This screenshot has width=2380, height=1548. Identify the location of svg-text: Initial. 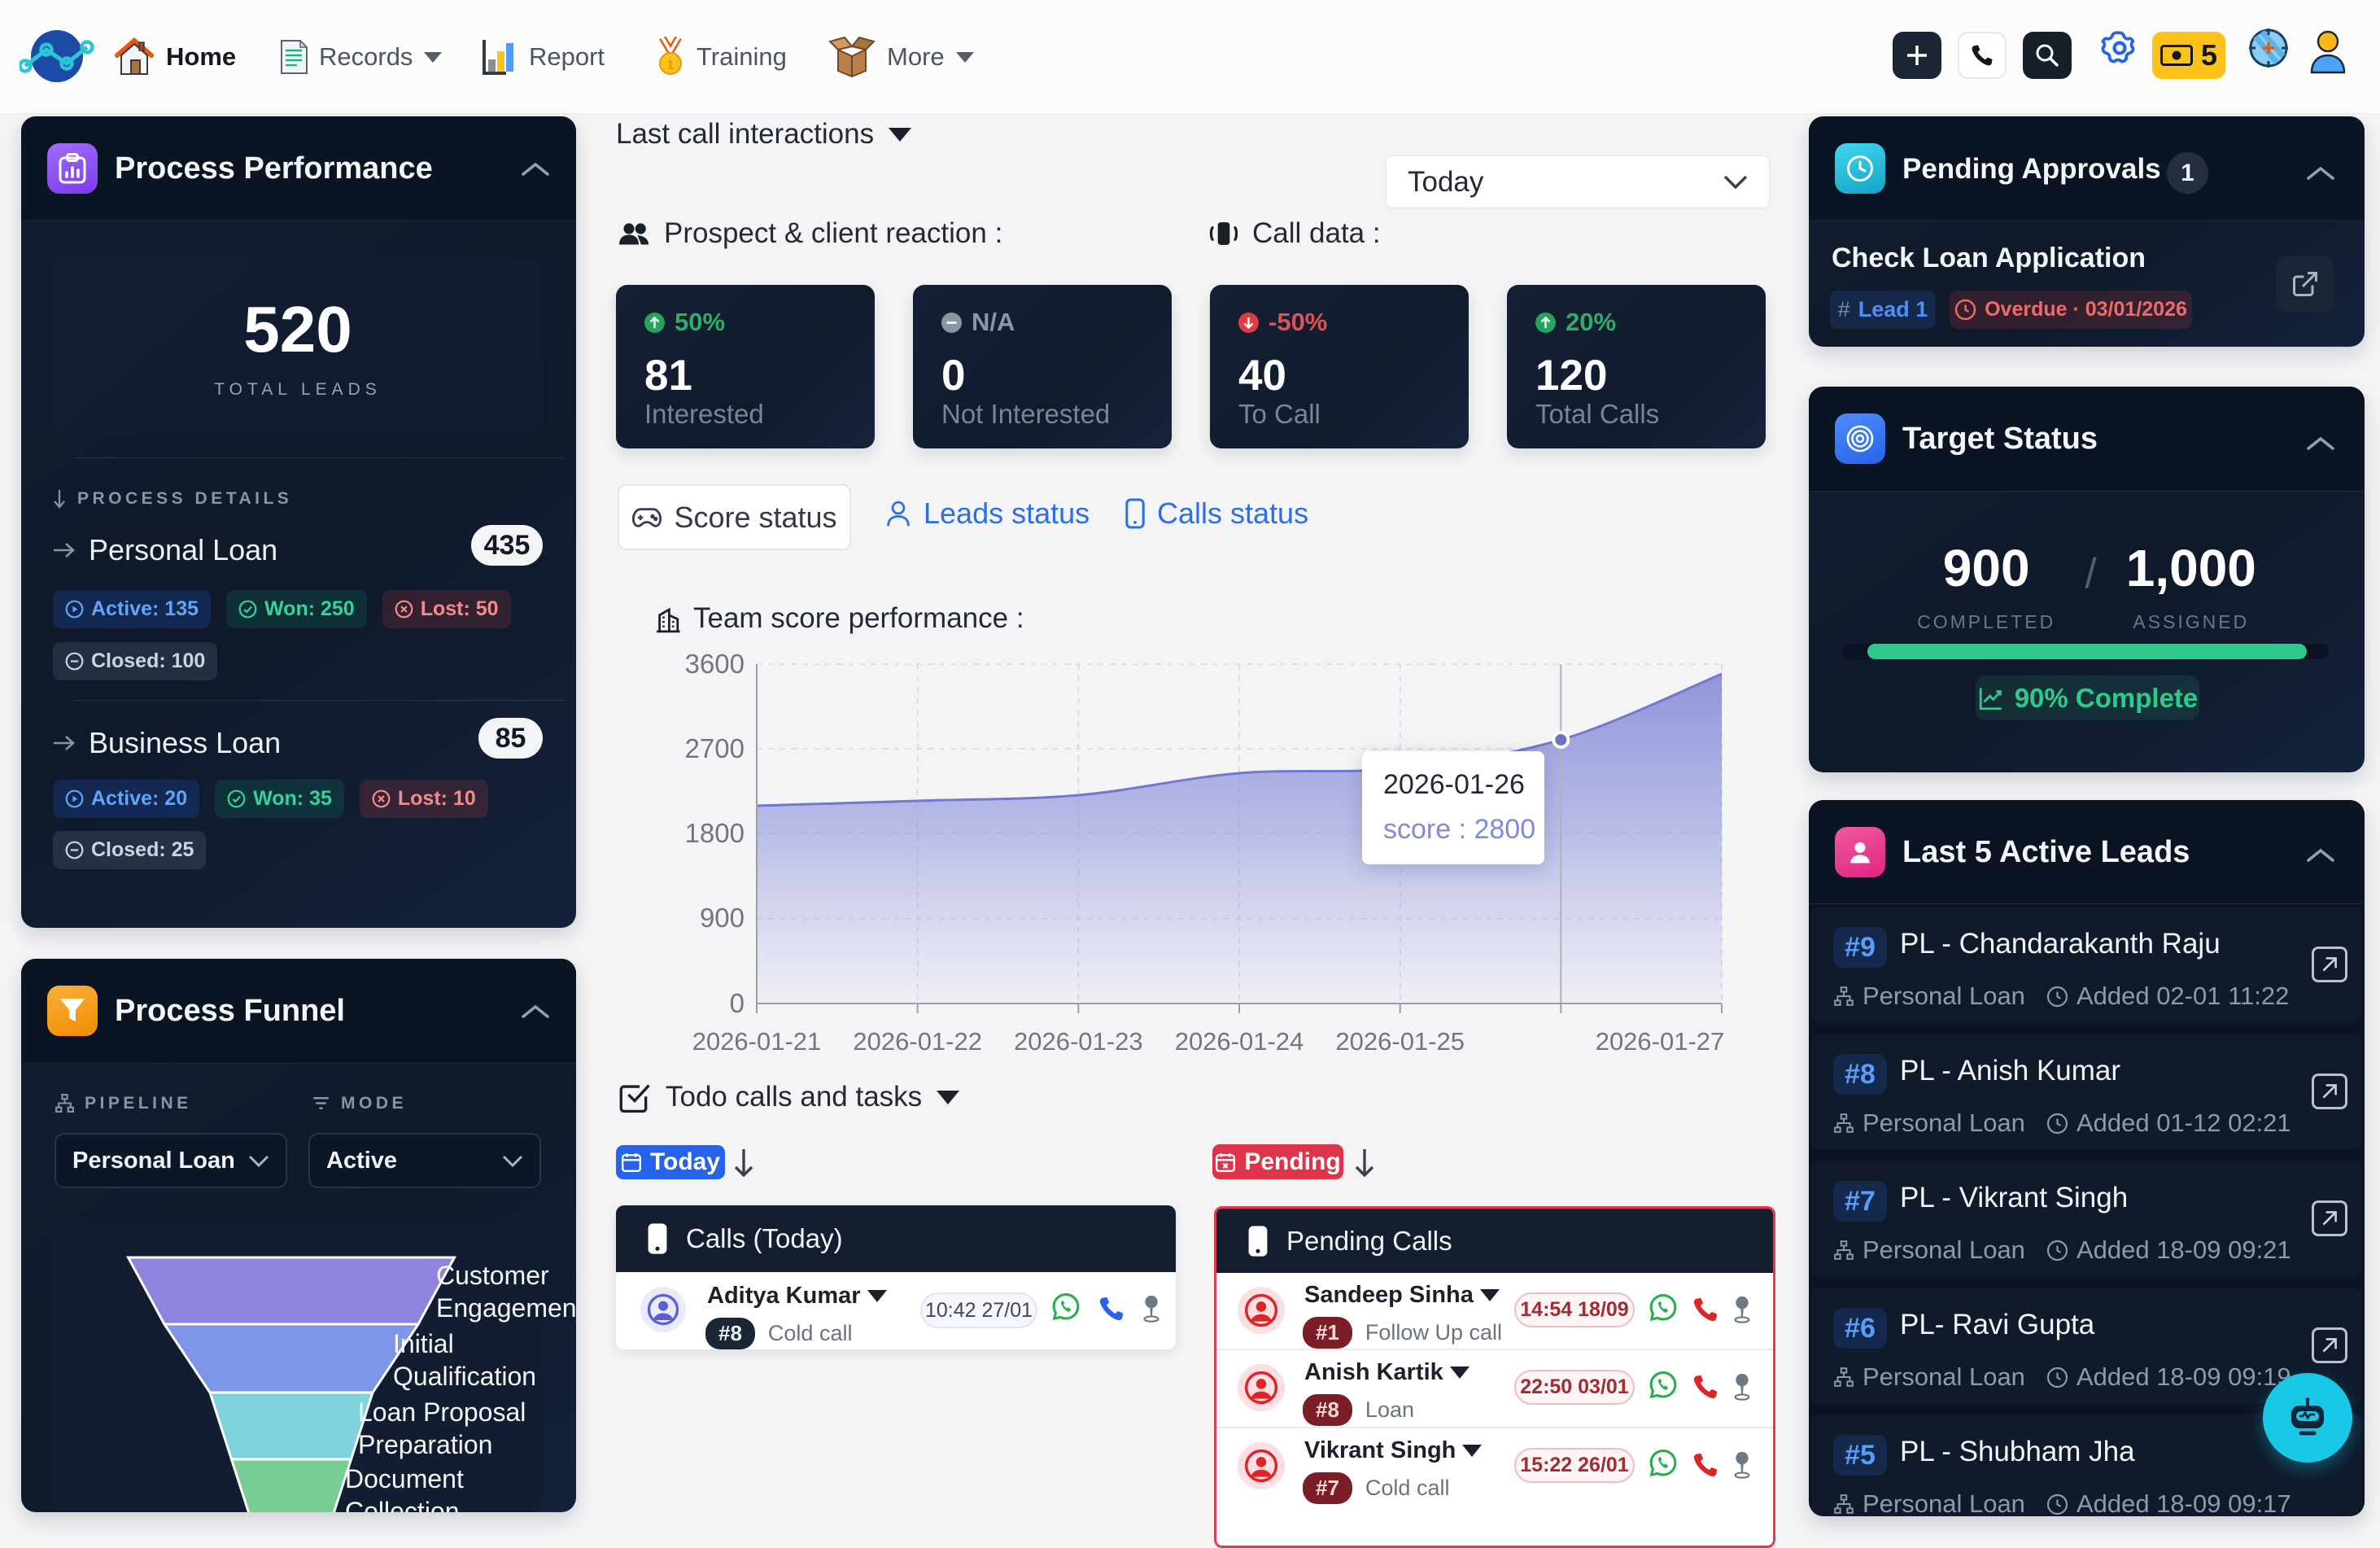
(423, 1343).